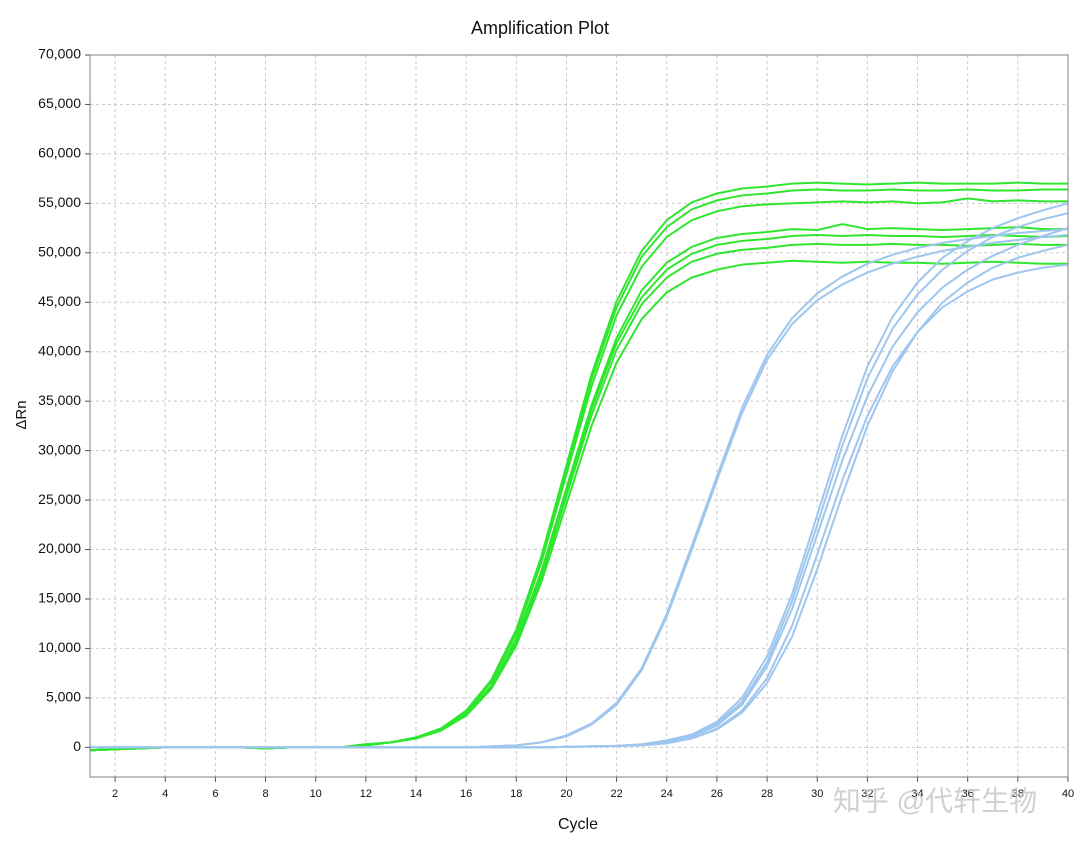  Describe the element at coordinates (566, 794) in the screenshot. I see `x-tick-label: 20` at that location.